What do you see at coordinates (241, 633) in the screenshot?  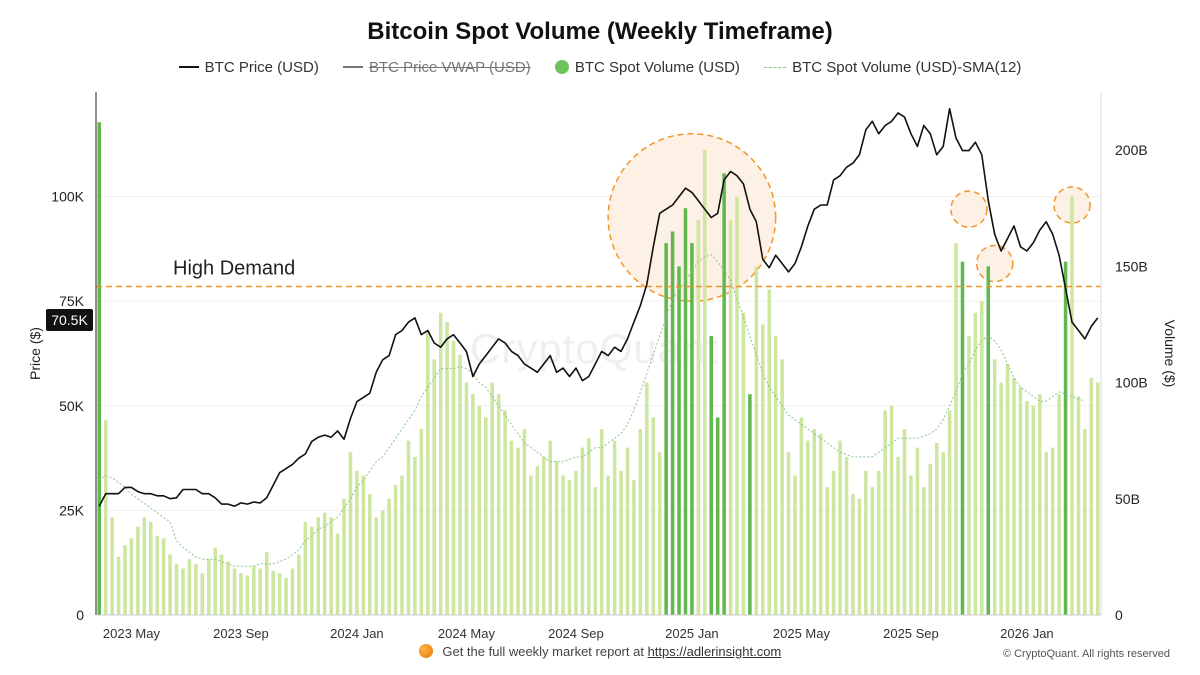 I see `x-tick-label: 2023 Sep` at bounding box center [241, 633].